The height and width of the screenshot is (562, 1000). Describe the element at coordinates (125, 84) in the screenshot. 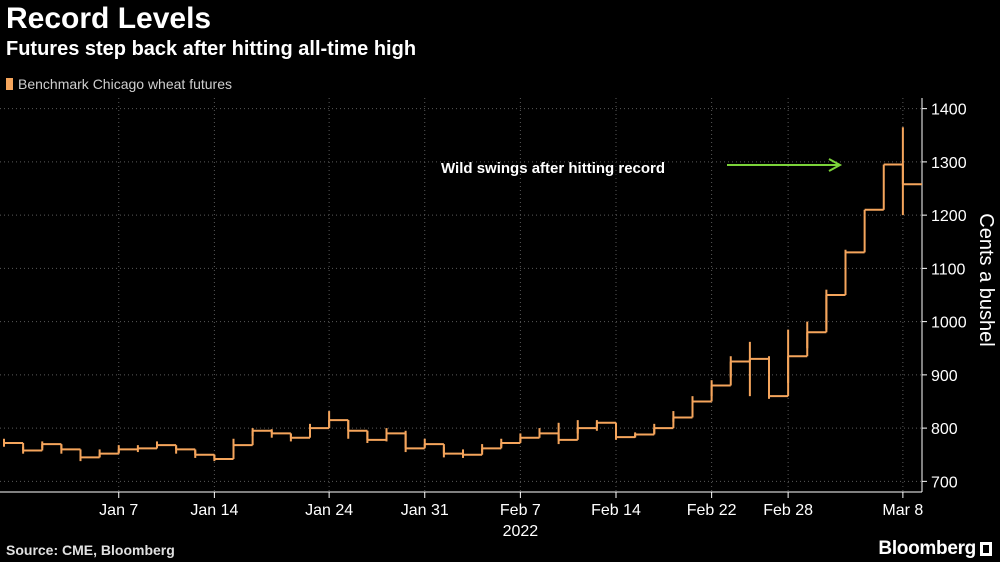

I see `legend-label: Benchmark Chicago wheat futures` at that location.